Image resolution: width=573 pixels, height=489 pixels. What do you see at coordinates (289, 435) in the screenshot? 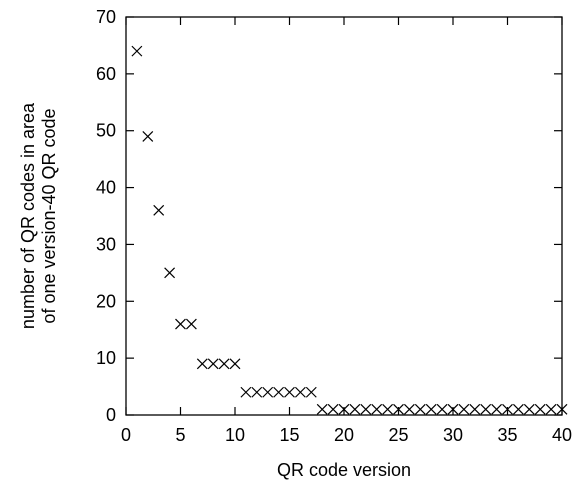
I see `x-tick-label: 15` at bounding box center [289, 435].